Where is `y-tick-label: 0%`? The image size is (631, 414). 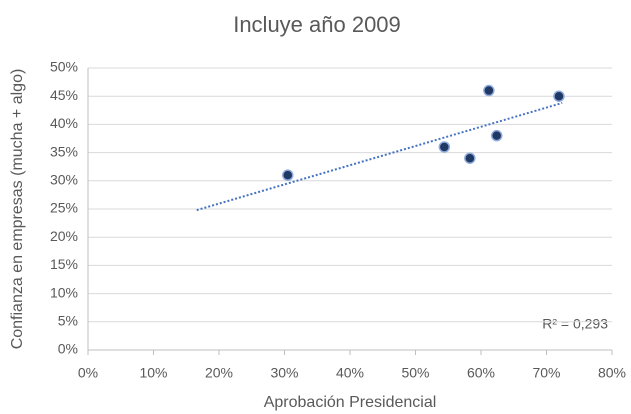
y-tick-label: 0% is located at coordinates (68, 349).